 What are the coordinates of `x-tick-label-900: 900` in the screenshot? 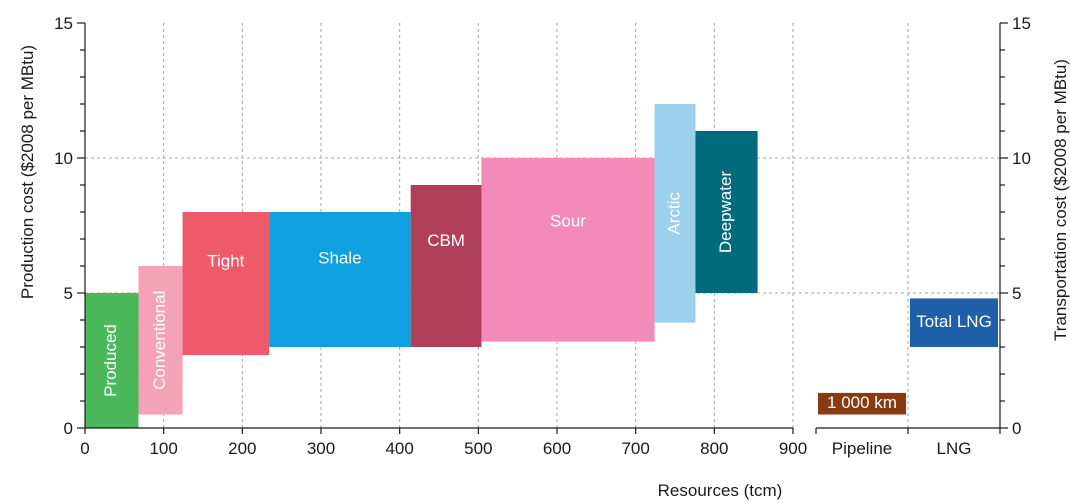 It's located at (793, 448).